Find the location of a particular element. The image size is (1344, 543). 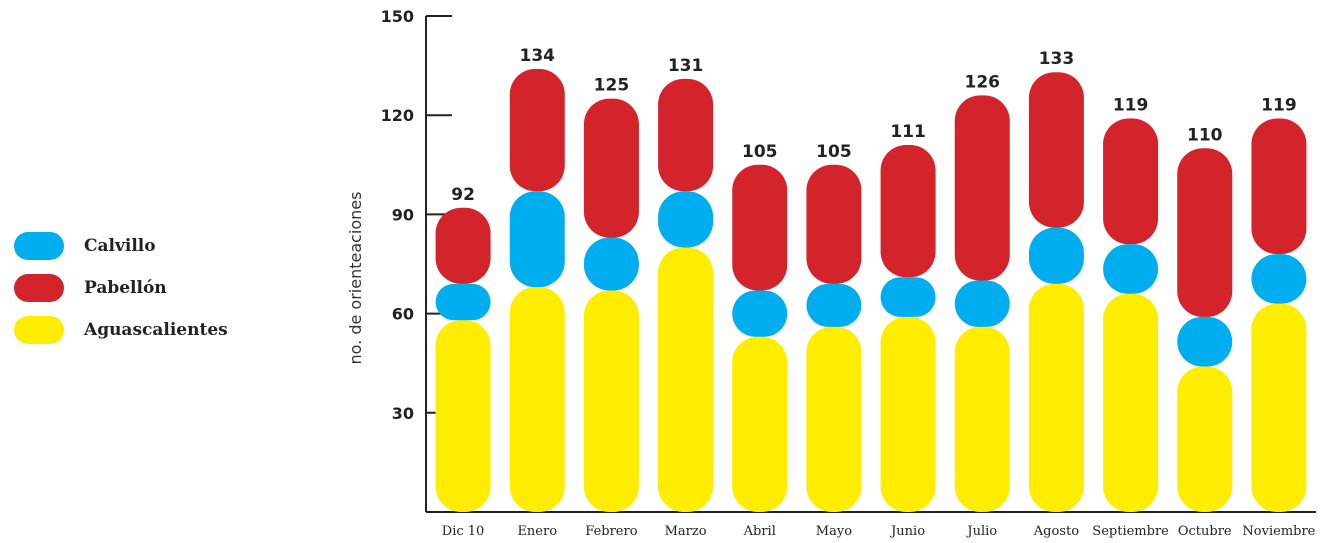

x-tick-label-11: Noviembre is located at coordinates (1278, 531).